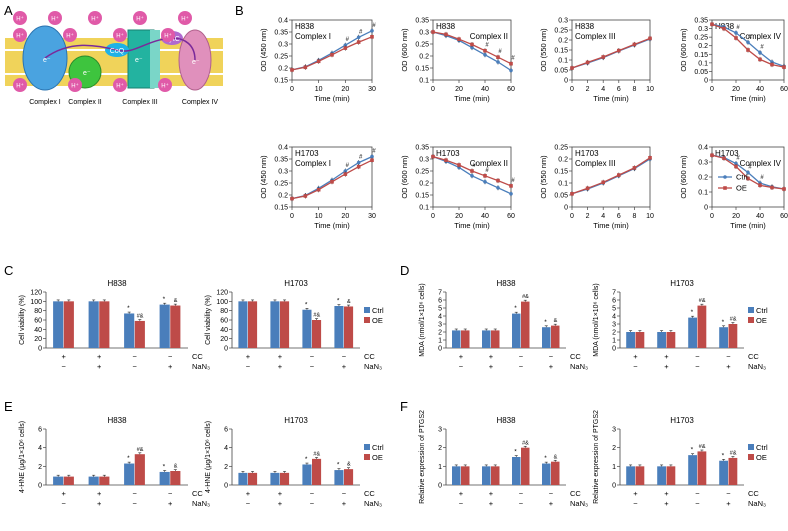 This screenshot has width=788, height=531. I want to click on x-tick-label: 30, so click(372, 216).